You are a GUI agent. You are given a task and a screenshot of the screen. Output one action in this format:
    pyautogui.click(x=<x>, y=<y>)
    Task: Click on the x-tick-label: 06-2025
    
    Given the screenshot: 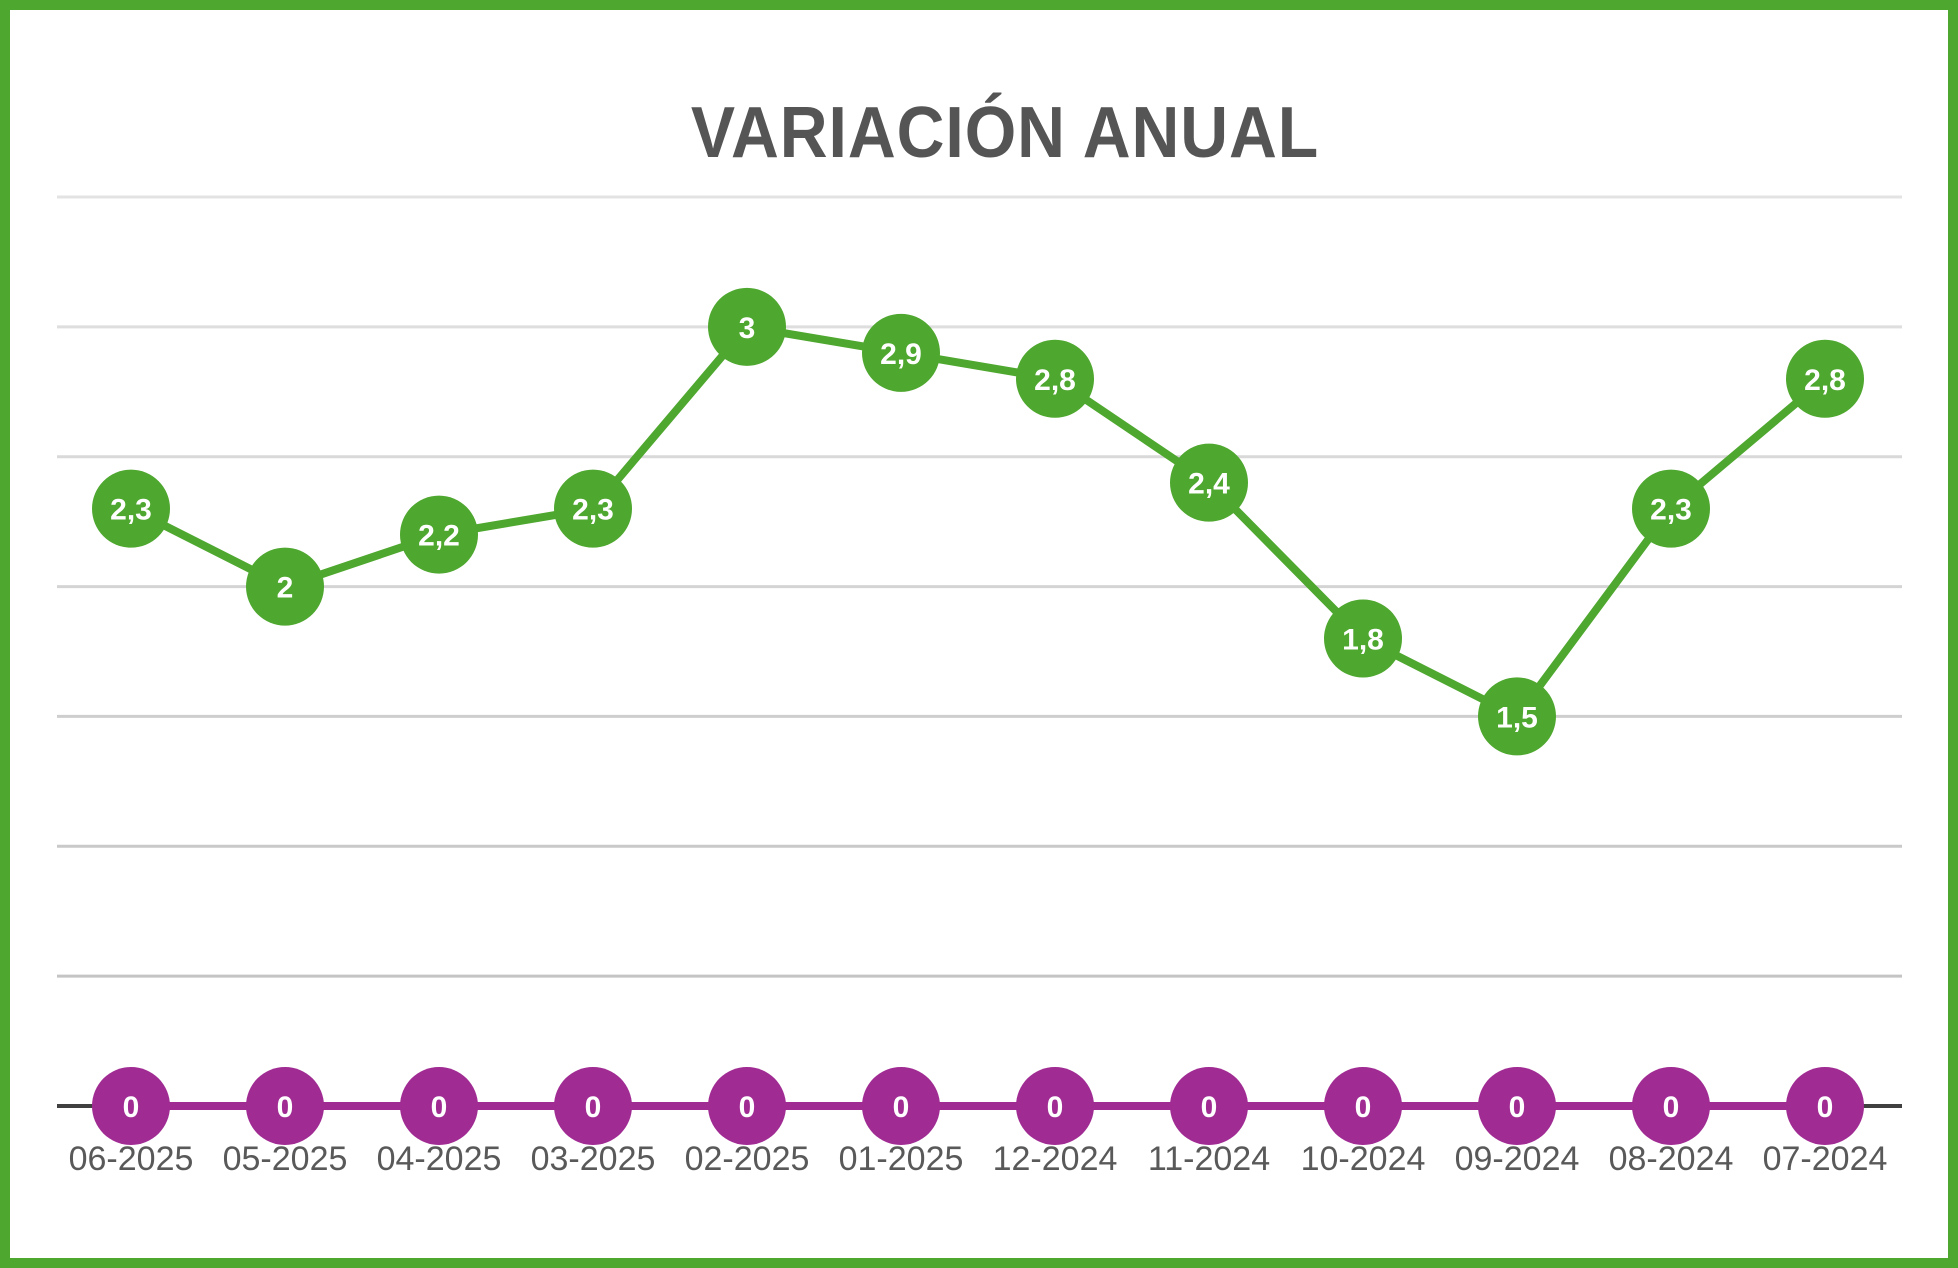 What is the action you would take?
    pyautogui.click(x=131, y=1159)
    